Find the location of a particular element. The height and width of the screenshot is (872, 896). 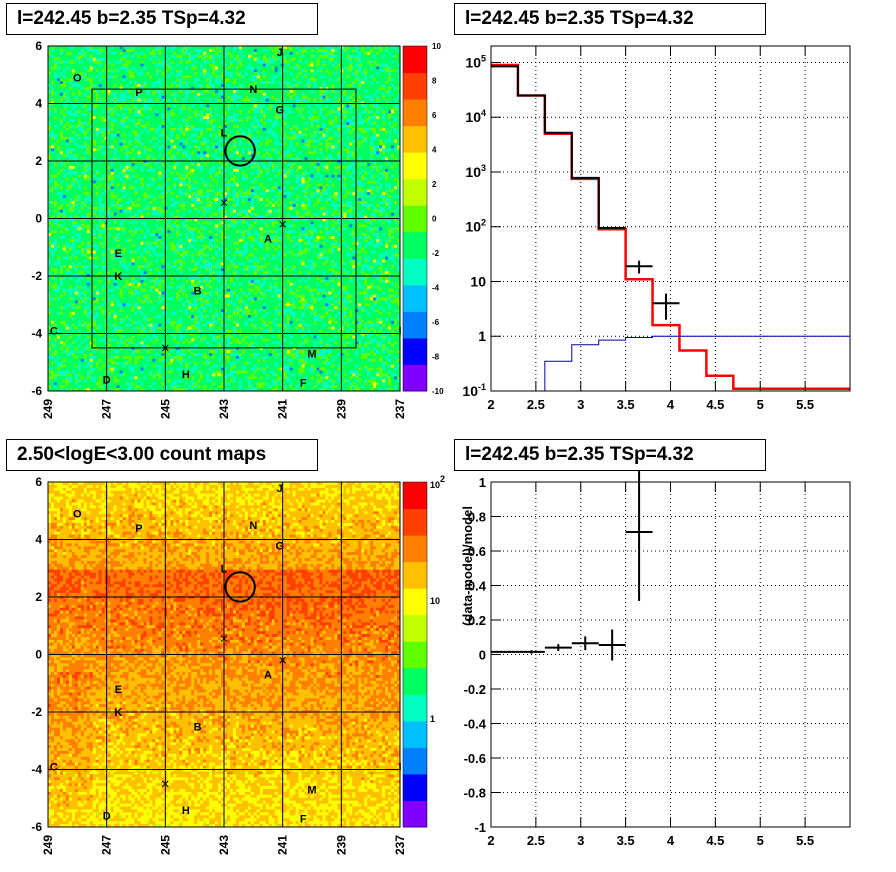

colorbar-tick-label: -2 is located at coordinates (436, 253).